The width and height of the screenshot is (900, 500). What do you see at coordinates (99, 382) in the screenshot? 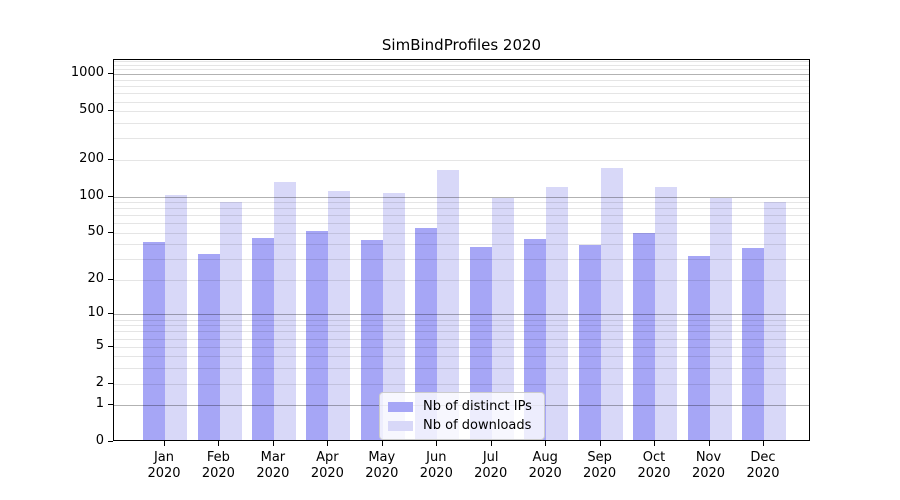
I see `y-tick-label: 2` at bounding box center [99, 382].